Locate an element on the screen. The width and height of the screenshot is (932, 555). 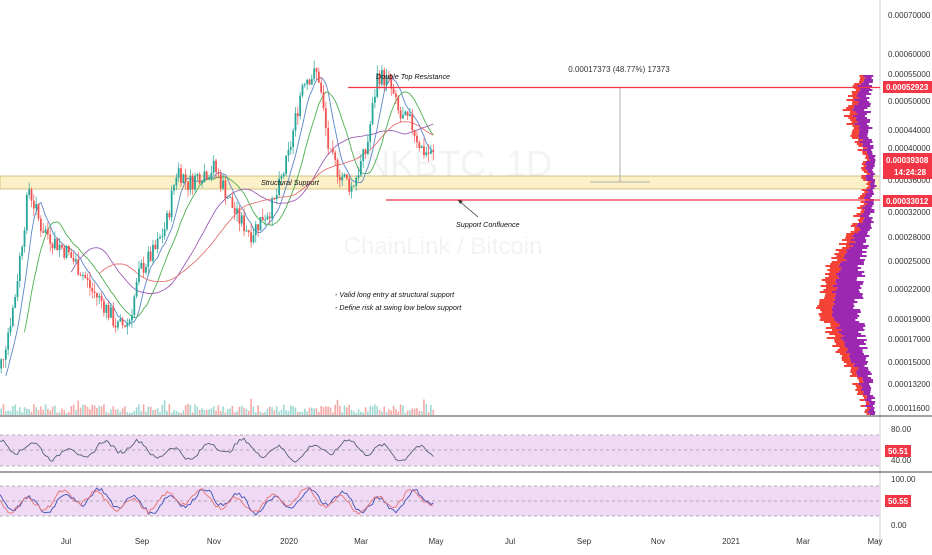
x-tick: May is located at coordinates (435, 541).